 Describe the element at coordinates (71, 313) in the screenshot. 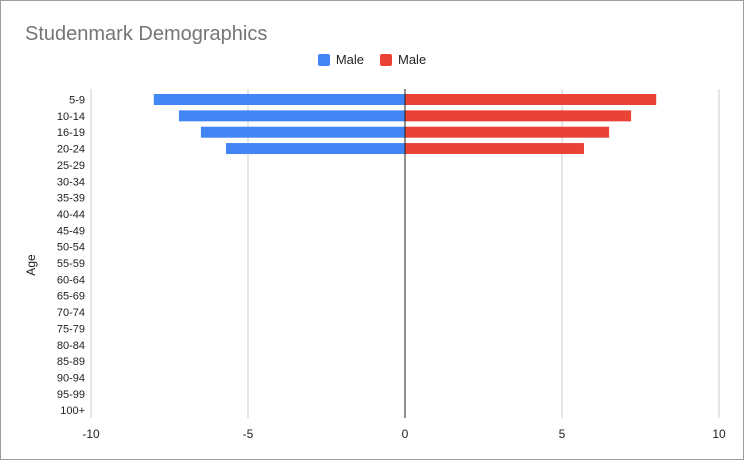

I see `y-tick-label-13: 70-74` at that location.